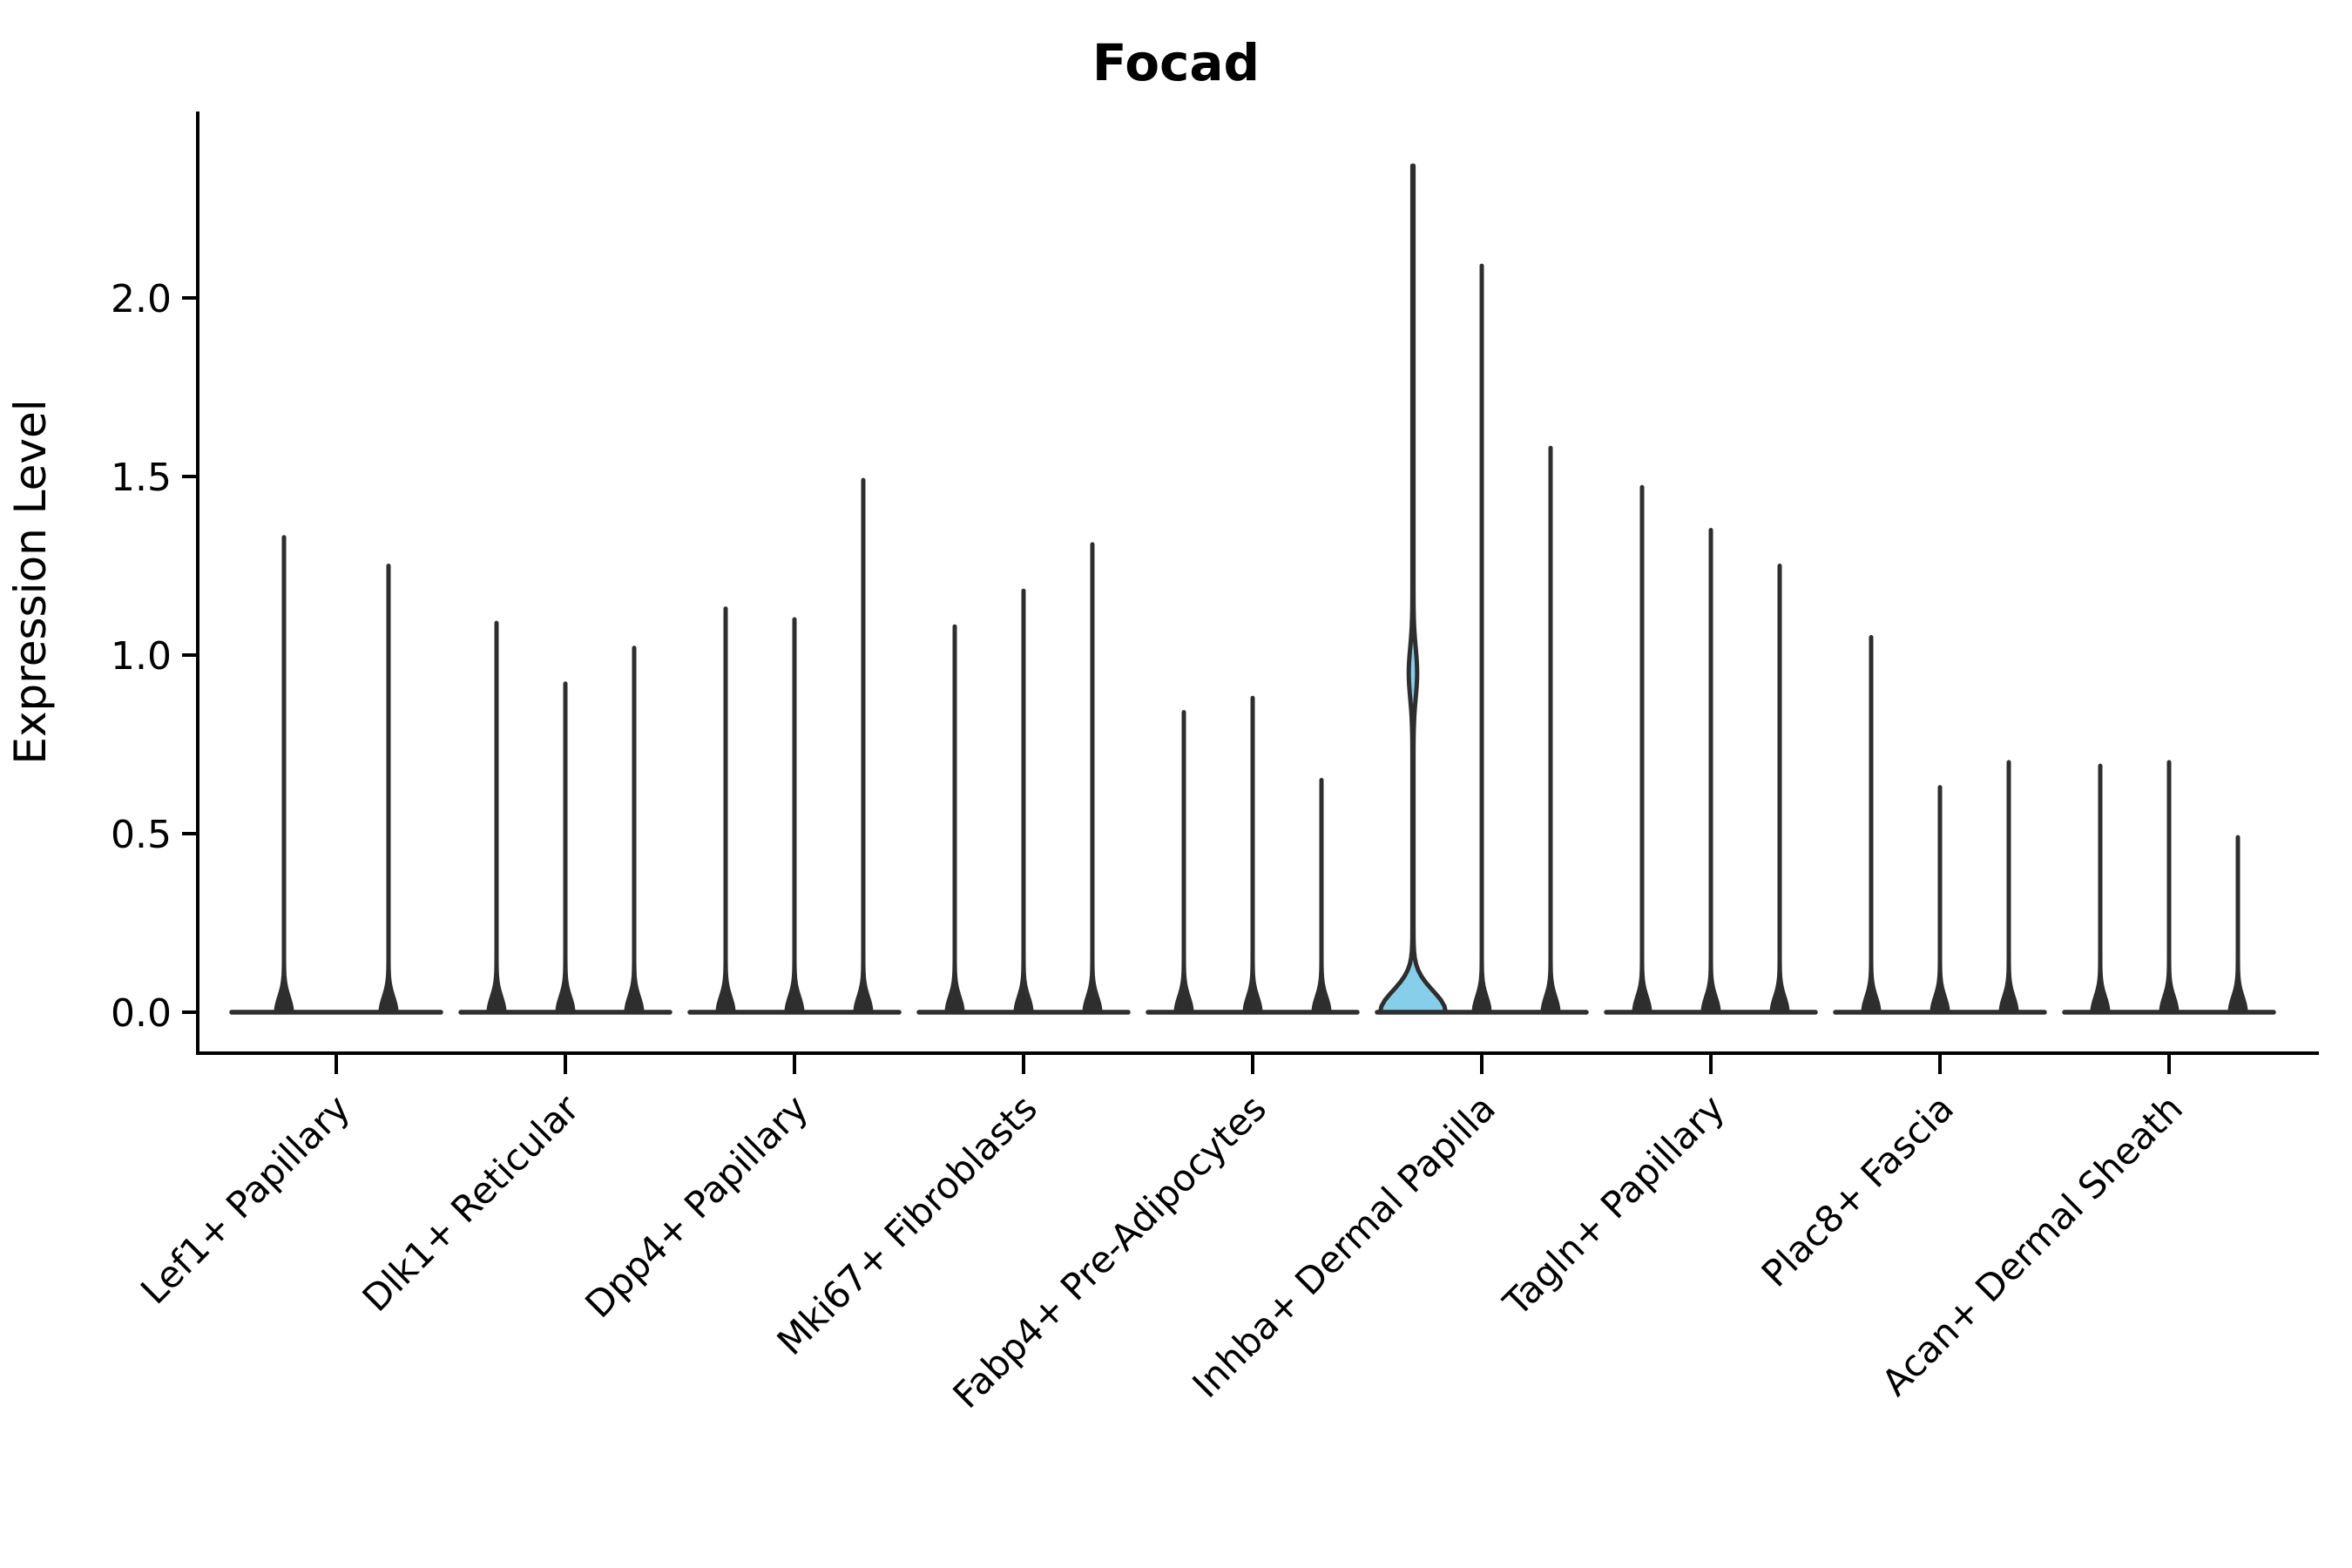 Image resolution: width=2352 pixels, height=1568 pixels. Describe the element at coordinates (907, 1224) in the screenshot. I see `x-tick-label: Mki67+ Fibroblasts` at that location.